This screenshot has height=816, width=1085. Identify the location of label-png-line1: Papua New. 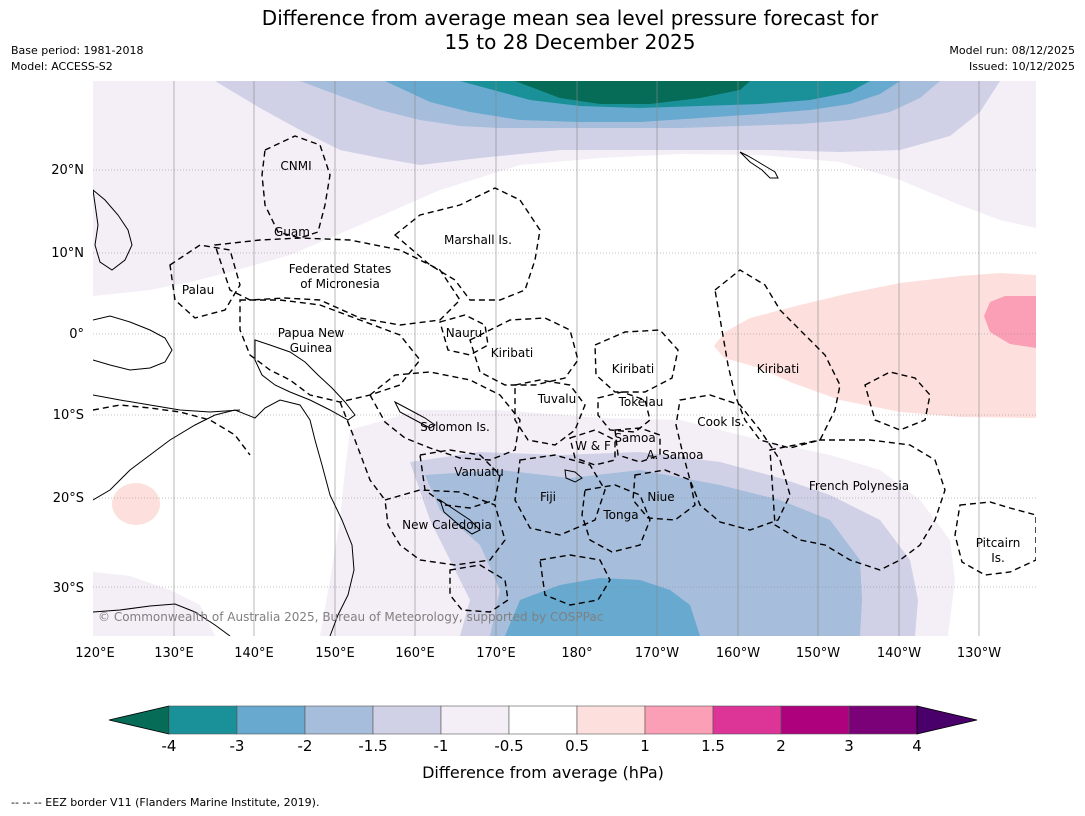
(311, 333).